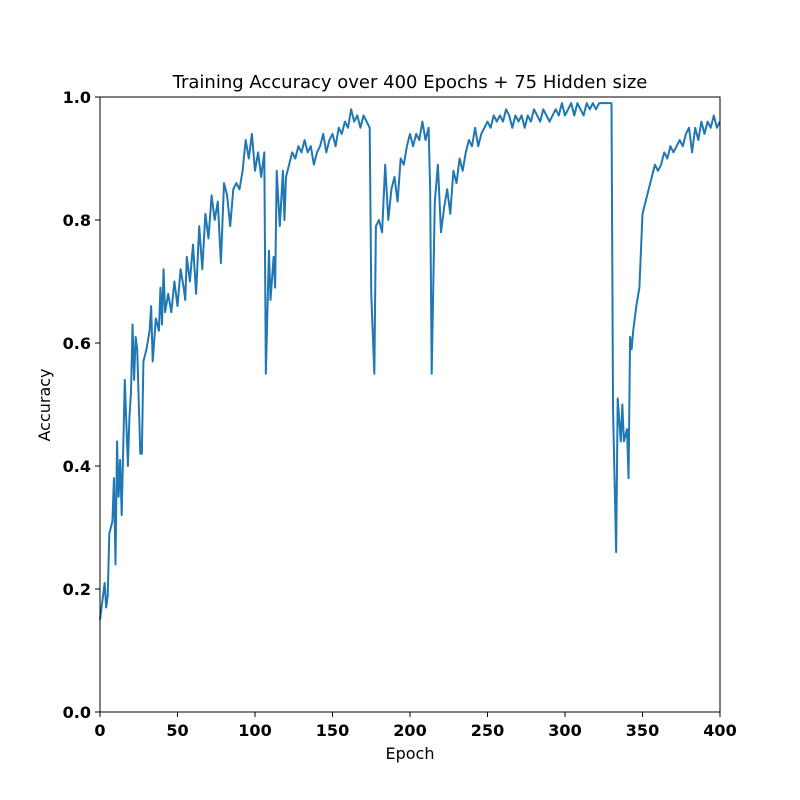 The width and height of the screenshot is (800, 800). What do you see at coordinates (44, 404) in the screenshot?
I see `y-axis-label: Accuracy` at bounding box center [44, 404].